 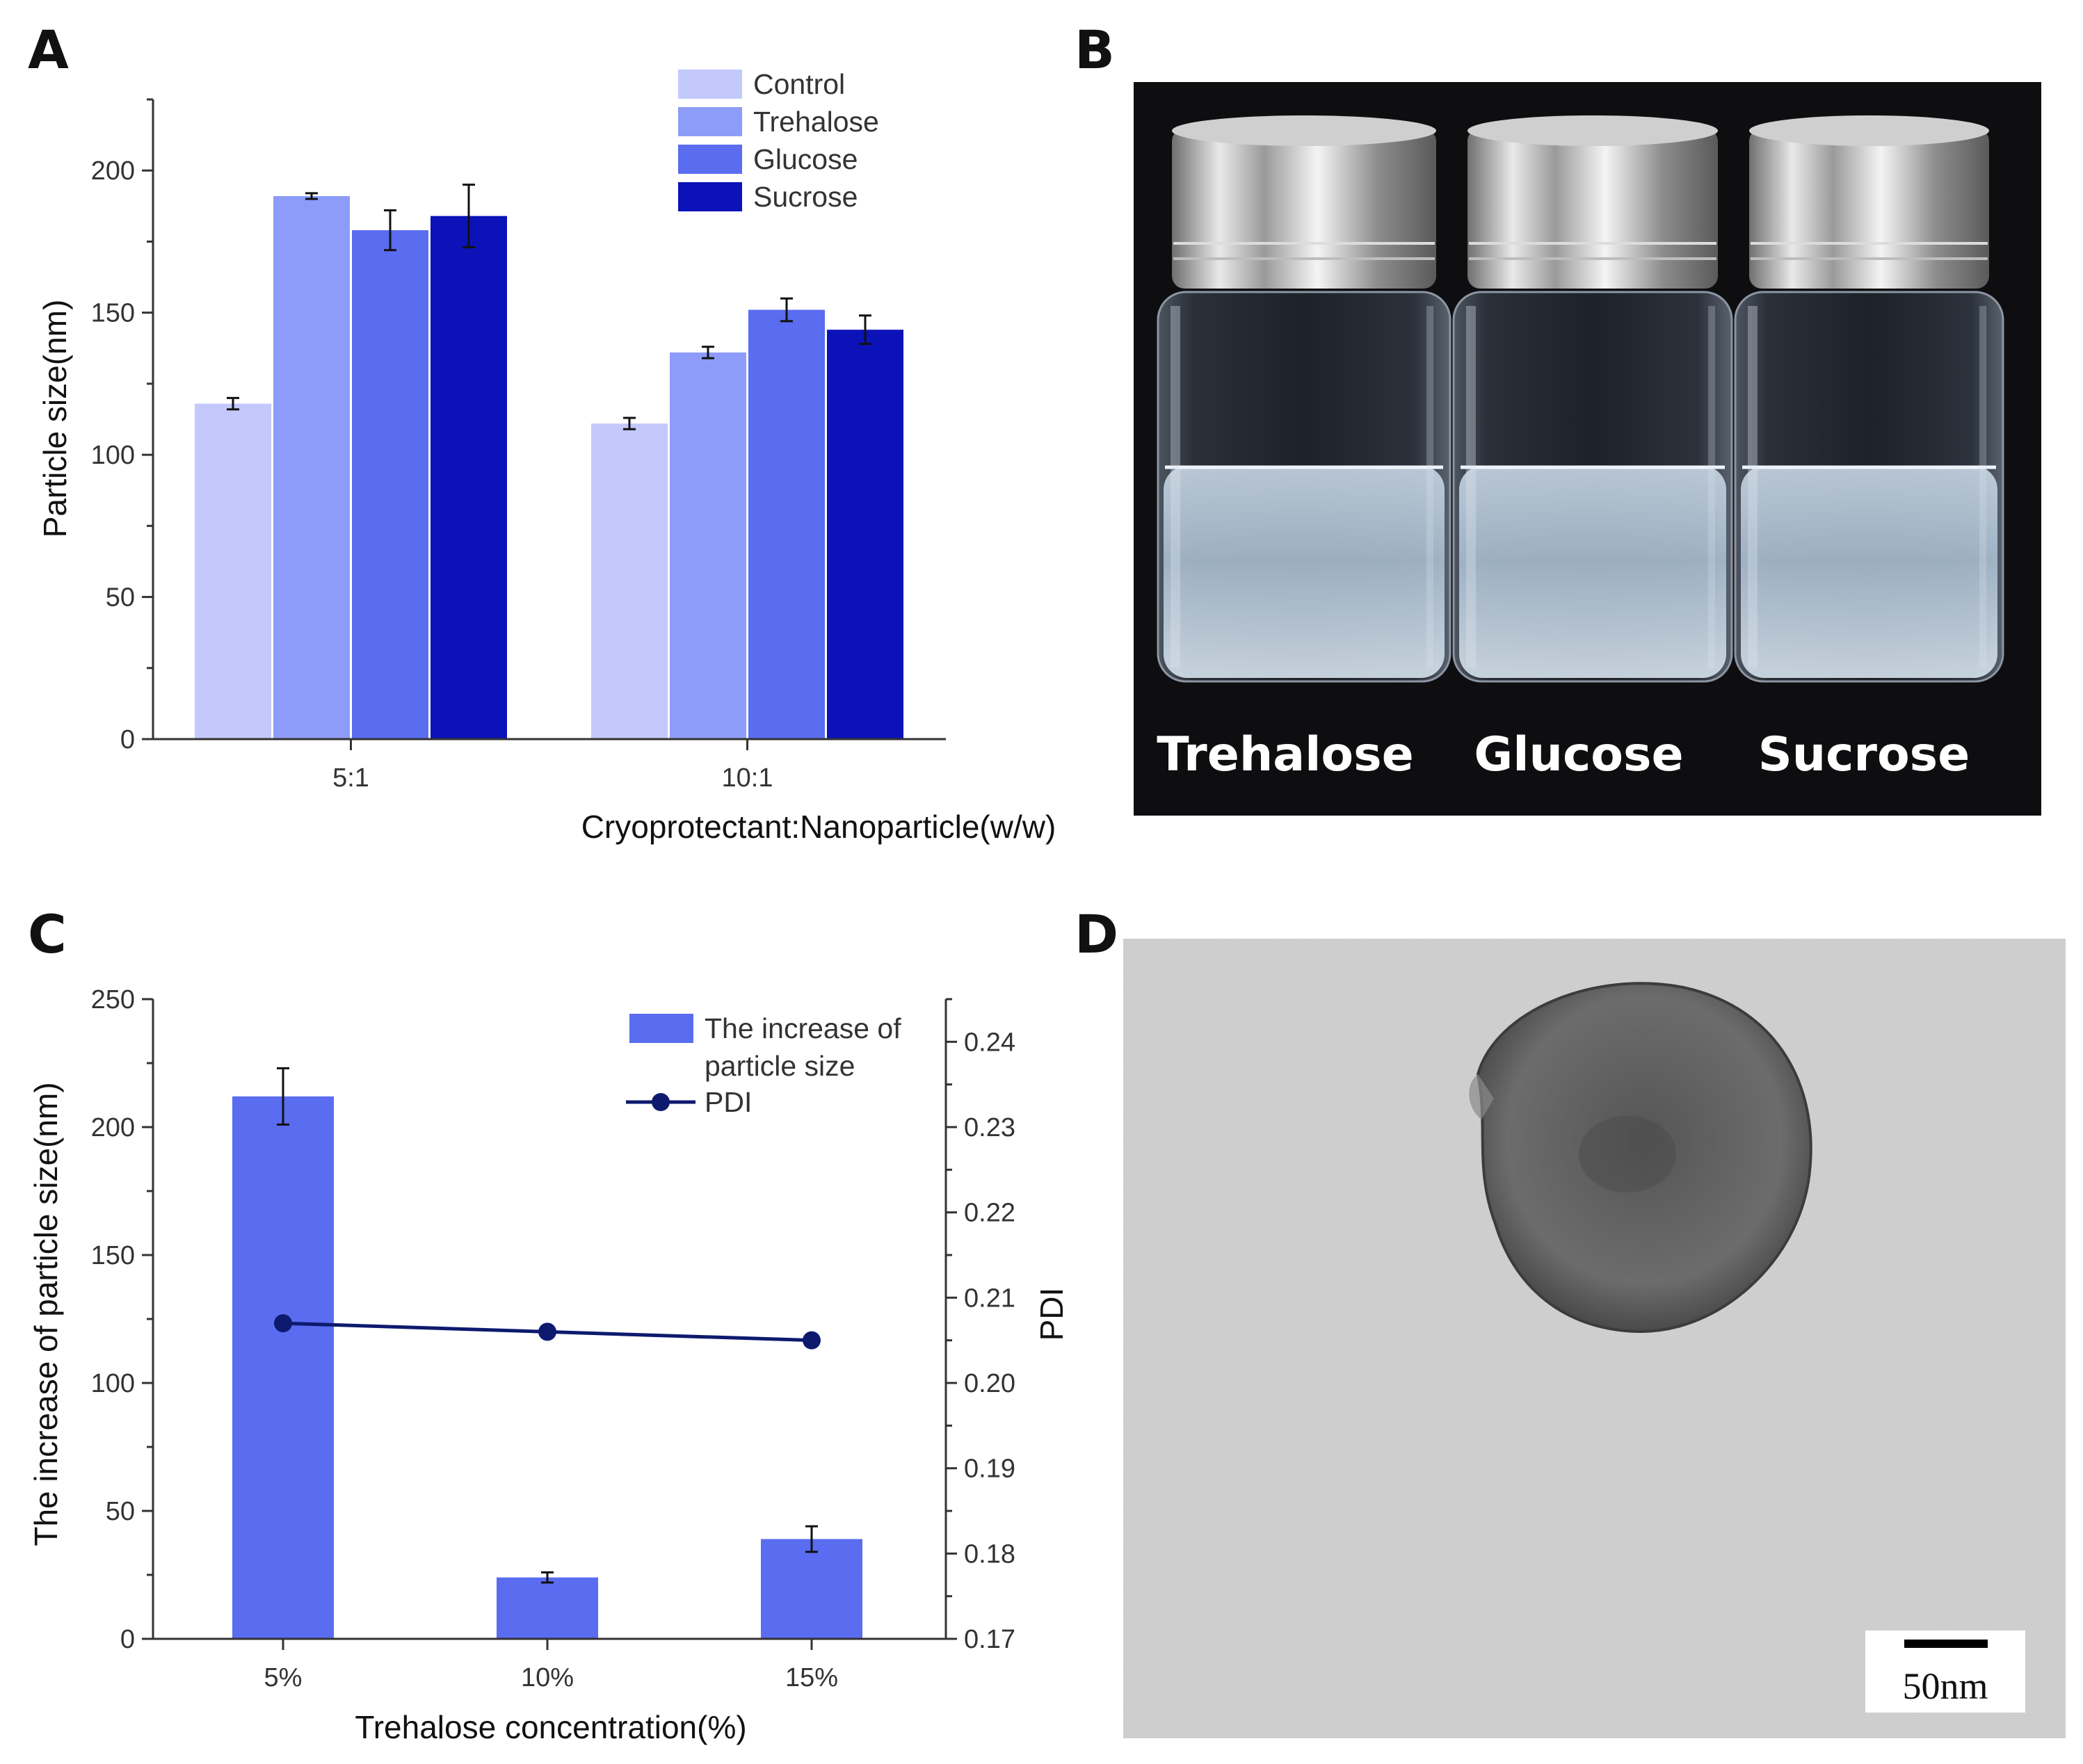 I want to click on y2-tick-label-0.17: 0.17, so click(x=989, y=1639).